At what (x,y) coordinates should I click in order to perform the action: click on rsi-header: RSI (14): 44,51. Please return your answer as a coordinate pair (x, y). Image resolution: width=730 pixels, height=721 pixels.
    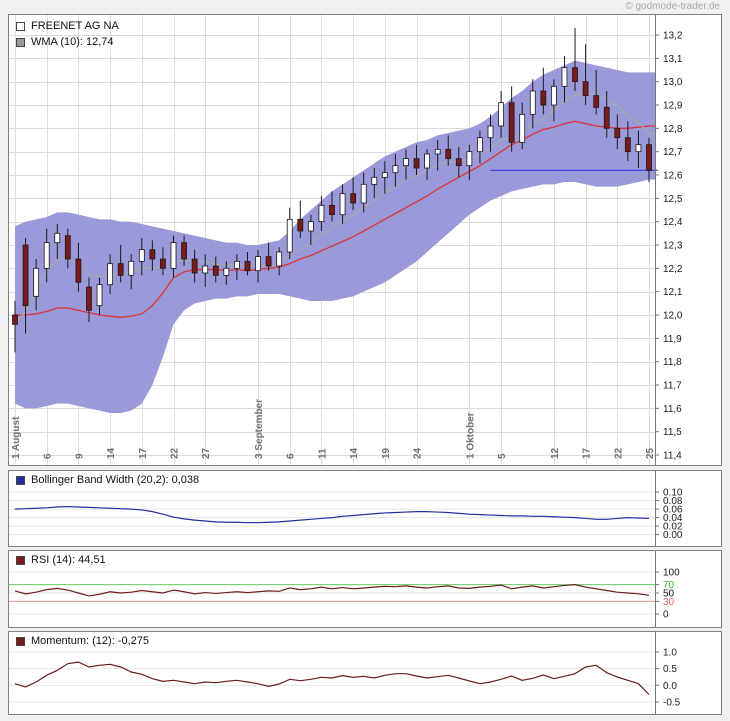
    Looking at the image, I should click on (61, 560).